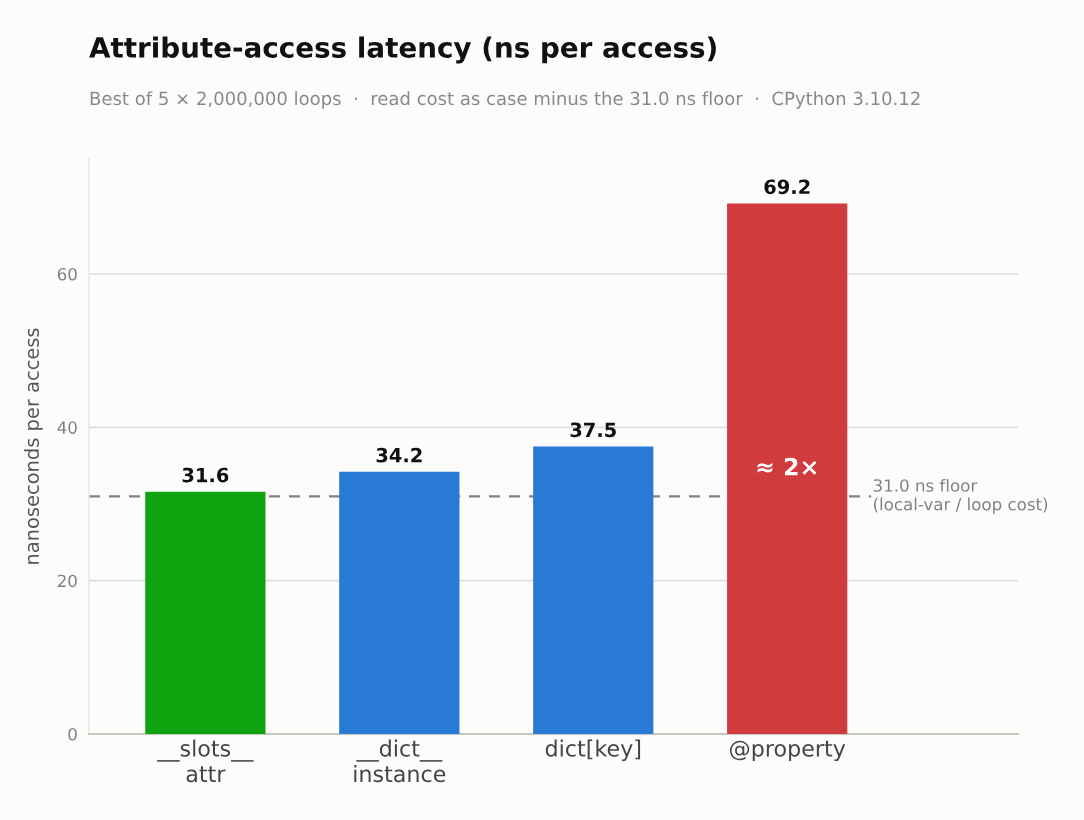 Image resolution: width=1084 pixels, height=820 pixels. What do you see at coordinates (399, 455) in the screenshot?
I see `data-label: 34.2` at bounding box center [399, 455].